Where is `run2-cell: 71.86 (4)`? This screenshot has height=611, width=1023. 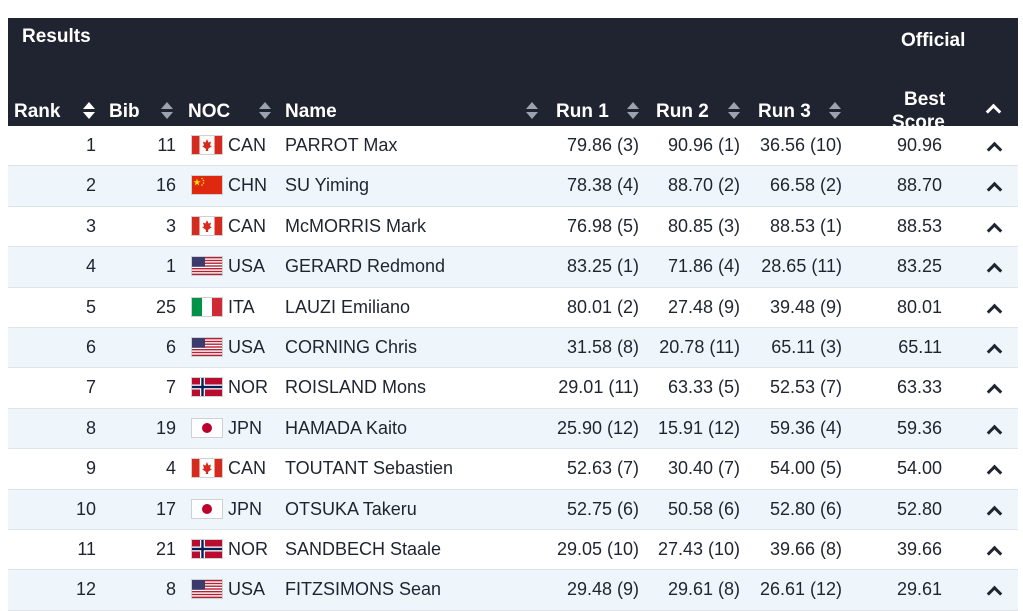 run2-cell: 71.86 (4) is located at coordinates (703, 266).